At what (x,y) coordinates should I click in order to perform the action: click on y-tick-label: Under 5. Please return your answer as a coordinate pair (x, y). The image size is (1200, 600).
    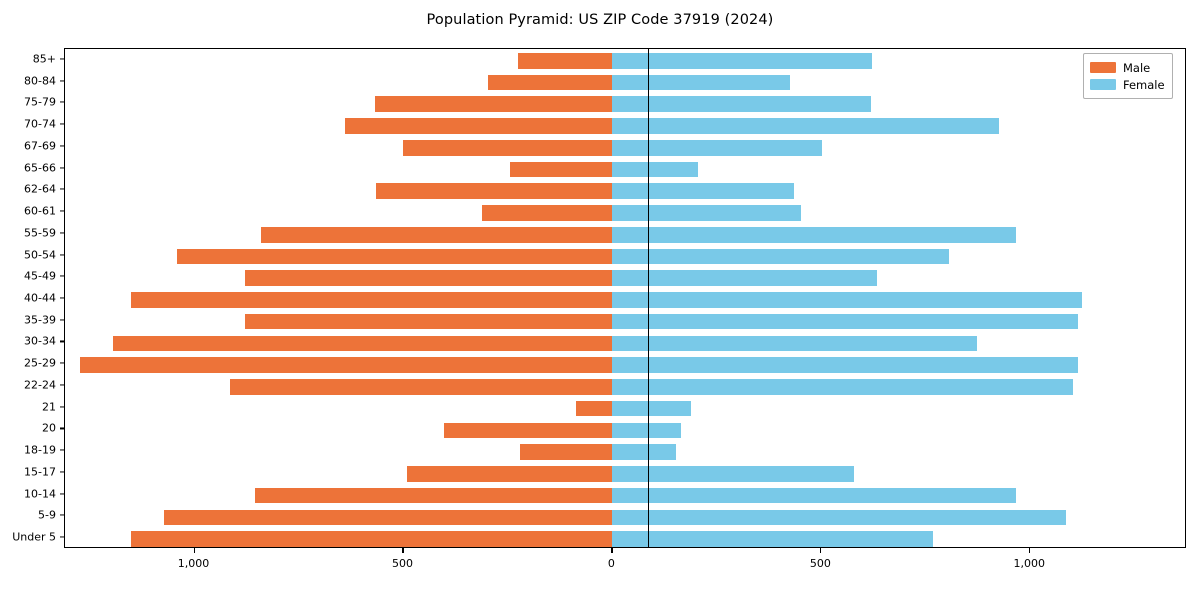
    Looking at the image, I should click on (34, 537).